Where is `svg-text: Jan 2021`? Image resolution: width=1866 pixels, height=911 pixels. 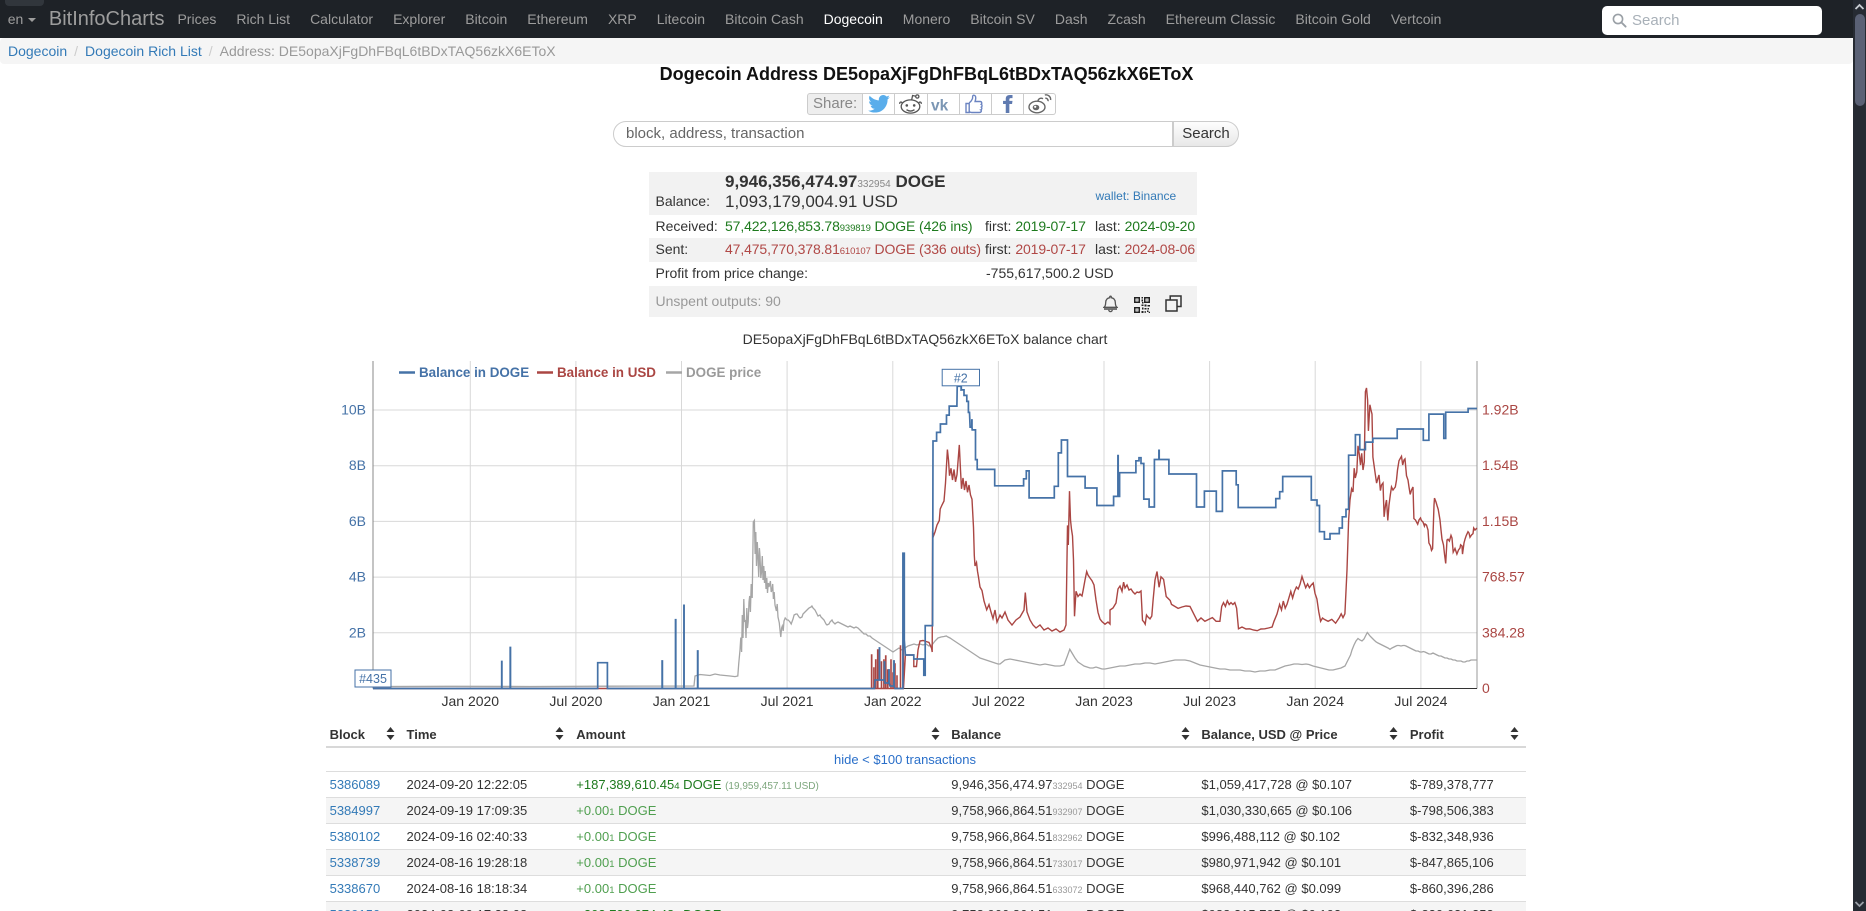 svg-text: Jan 2021 is located at coordinates (682, 701).